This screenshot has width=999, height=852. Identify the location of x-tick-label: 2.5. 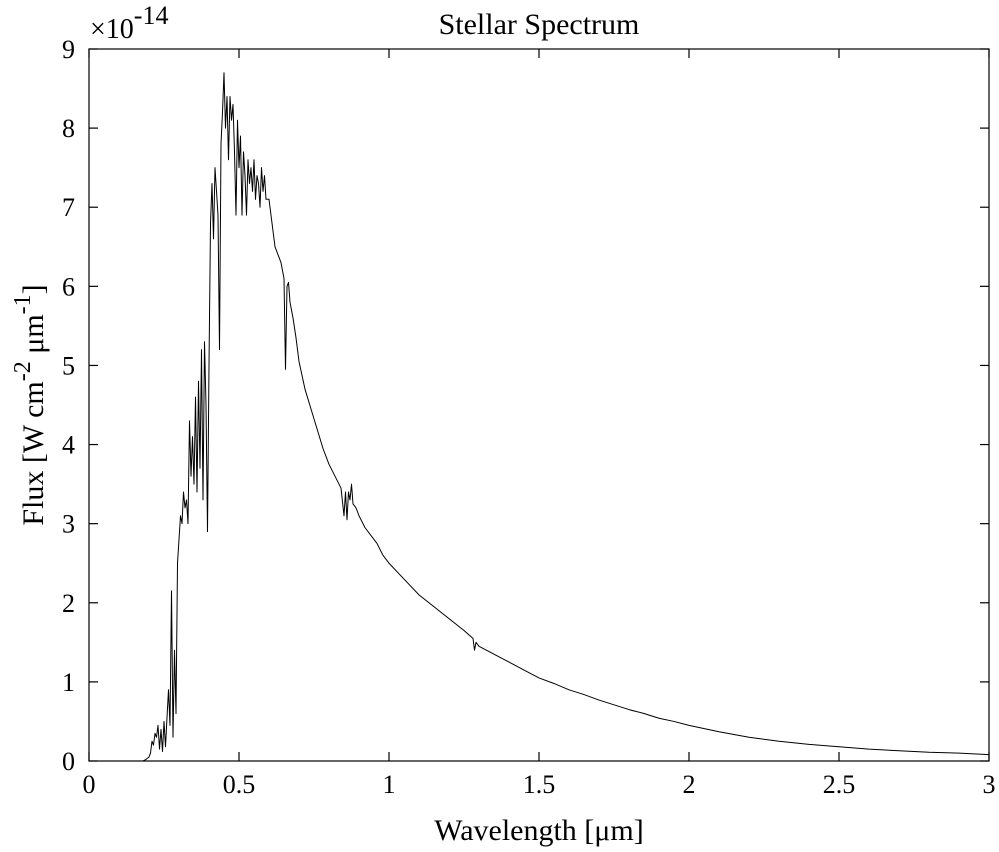
(839, 784).